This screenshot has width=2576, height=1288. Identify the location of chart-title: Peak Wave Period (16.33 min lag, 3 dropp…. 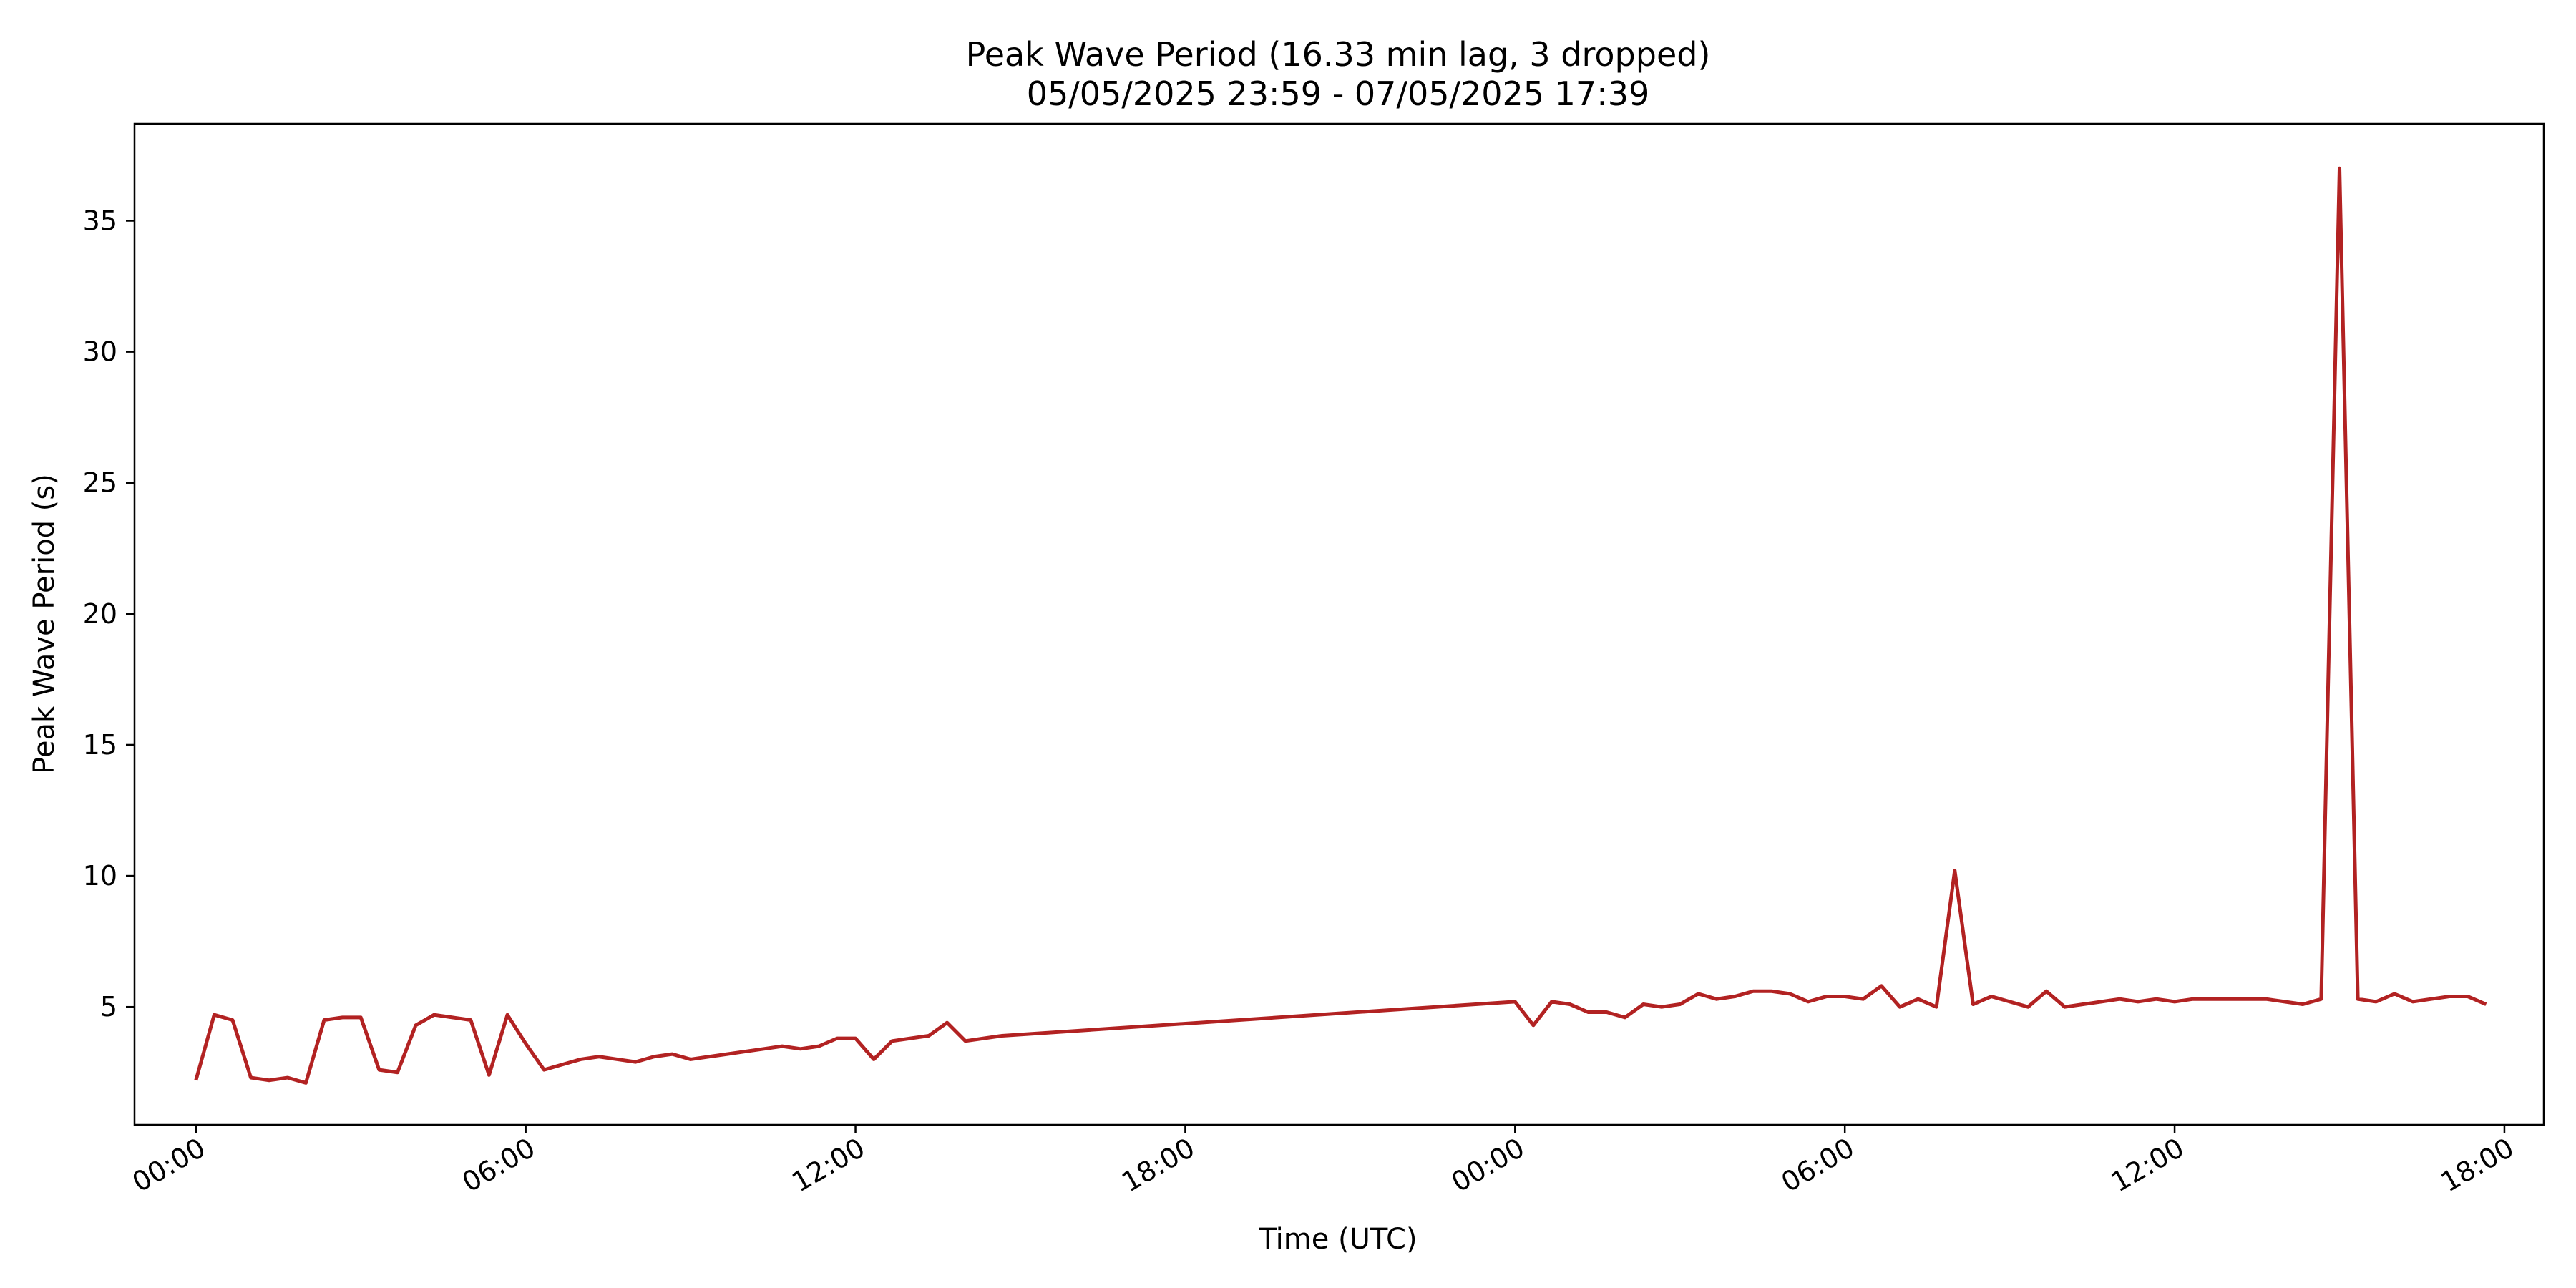
(1338, 54).